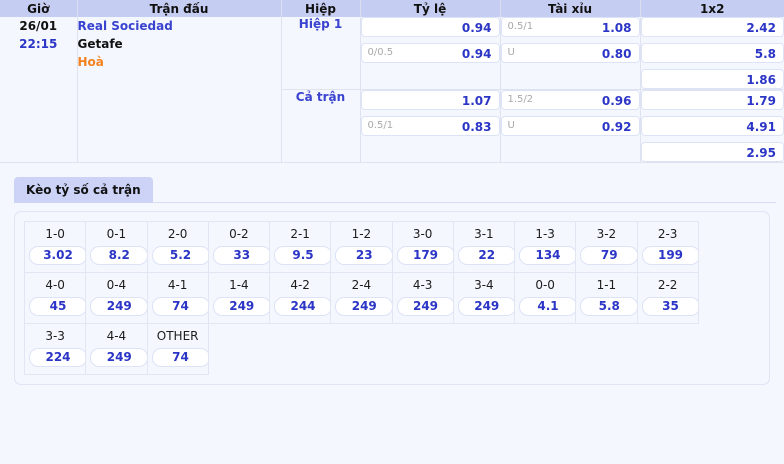 The height and width of the screenshot is (464, 784). What do you see at coordinates (241, 255) in the screenshot?
I see `score-odds-box: 33` at bounding box center [241, 255].